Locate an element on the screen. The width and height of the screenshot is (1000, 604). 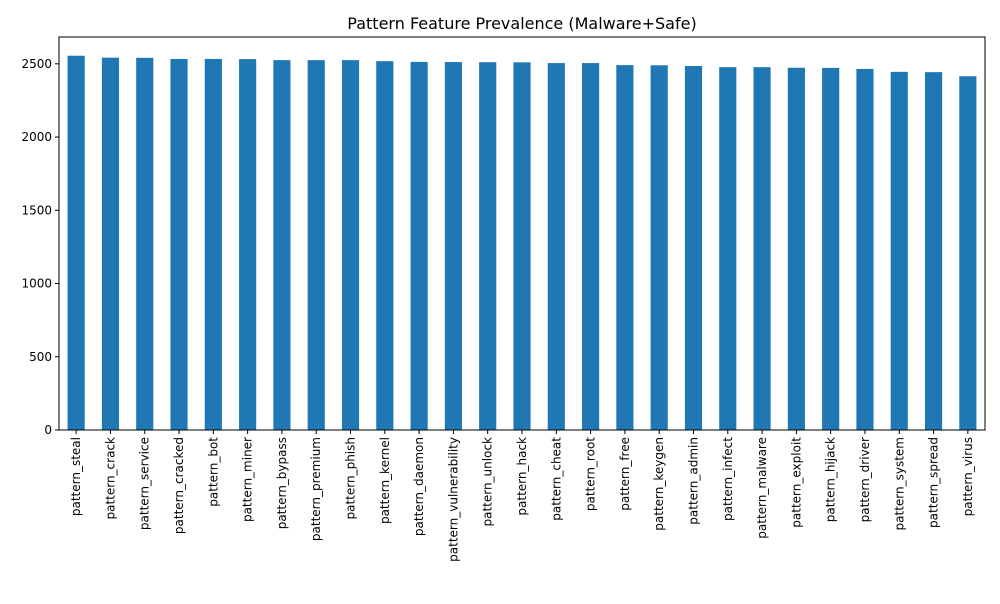
x-tick-label: pattern_spread is located at coordinates (934, 482).